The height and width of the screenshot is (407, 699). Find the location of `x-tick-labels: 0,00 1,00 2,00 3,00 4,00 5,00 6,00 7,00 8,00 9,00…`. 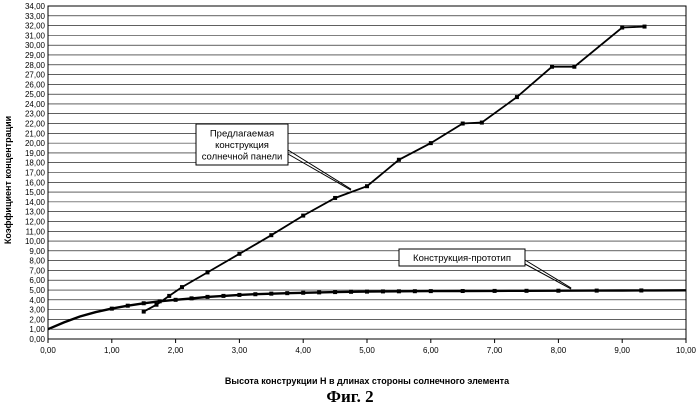

x-tick-labels: 0,00 1,00 2,00 3,00 4,00 5,00 6,00 7,00 8,00 9,00… is located at coordinates (368, 350).